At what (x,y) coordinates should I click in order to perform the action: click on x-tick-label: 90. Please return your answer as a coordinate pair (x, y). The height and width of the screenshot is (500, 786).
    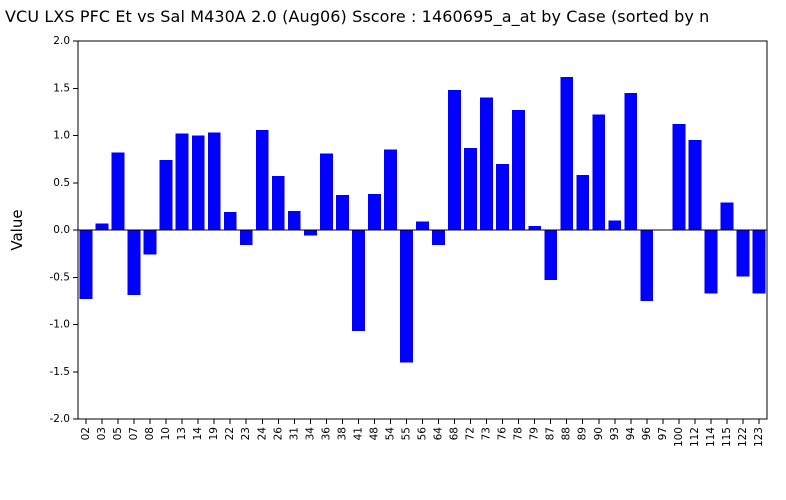
    Looking at the image, I should click on (599, 433).